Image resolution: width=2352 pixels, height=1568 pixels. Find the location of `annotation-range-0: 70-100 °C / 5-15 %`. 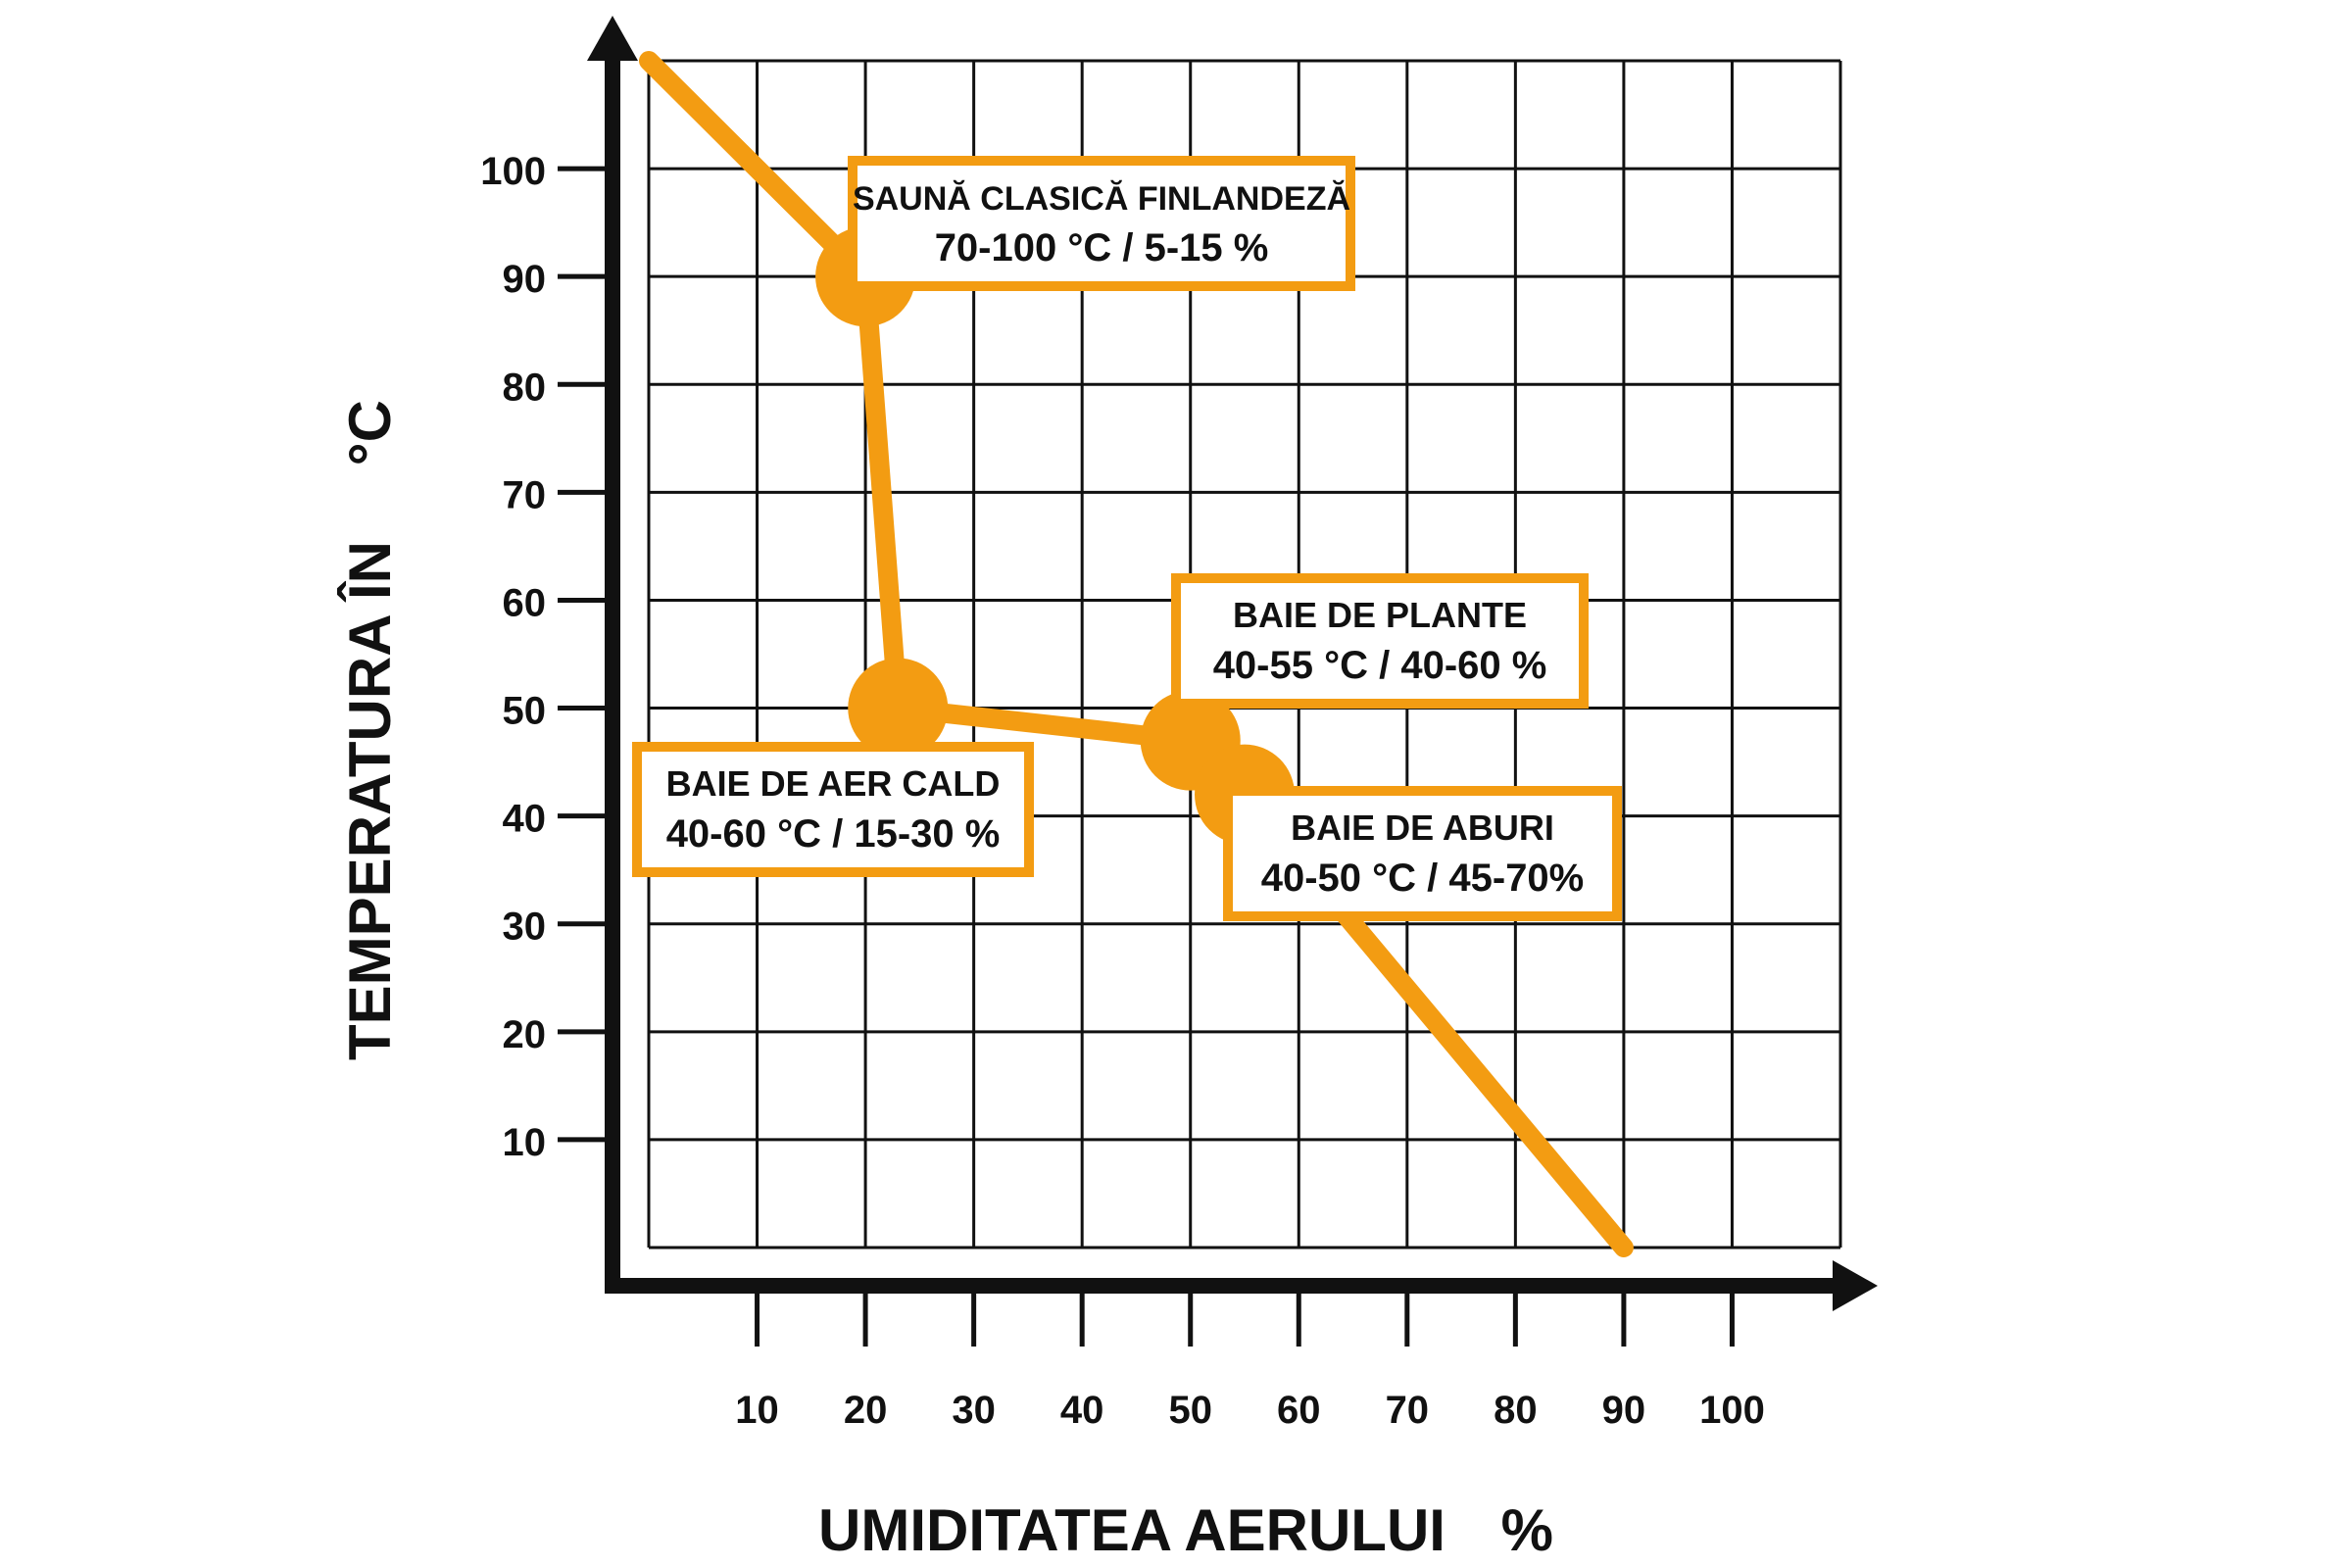

annotation-range-0: 70-100 °C / 5-15 % is located at coordinates (1102, 248).